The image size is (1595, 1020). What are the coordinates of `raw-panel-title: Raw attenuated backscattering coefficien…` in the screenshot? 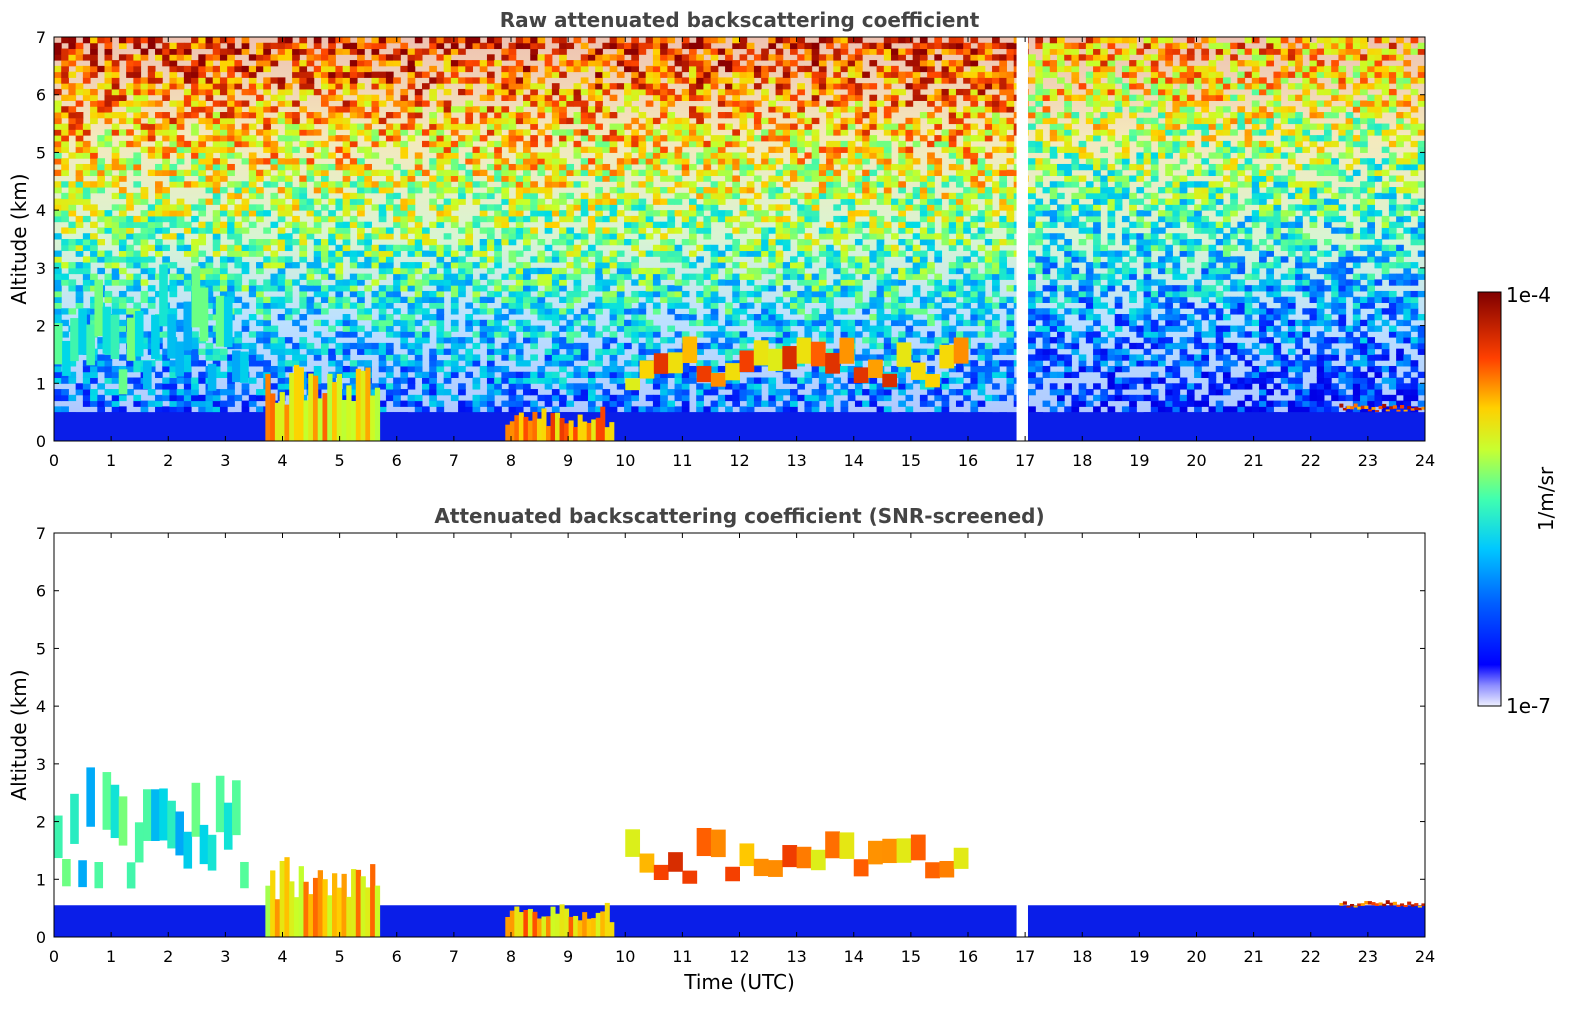 It's located at (740, 20).